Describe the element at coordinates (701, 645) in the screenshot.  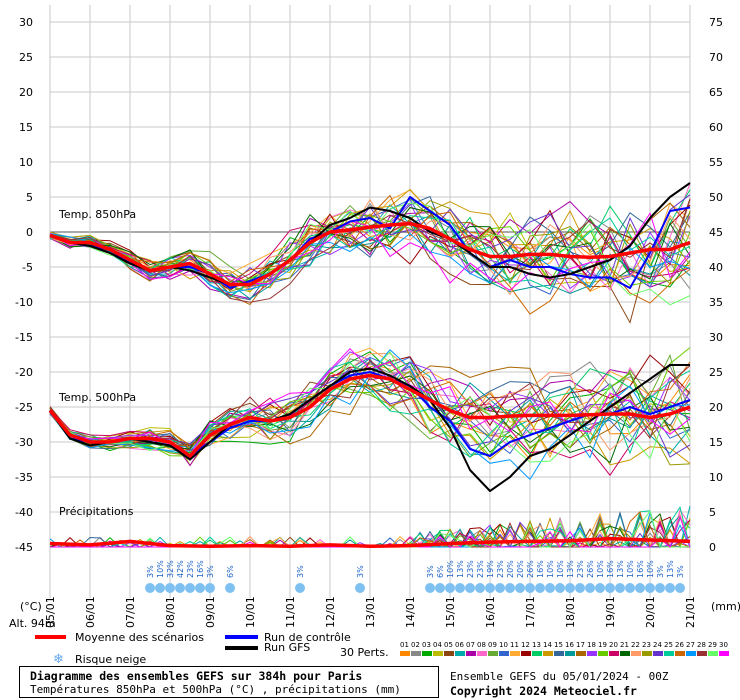
I see `perturbation-id: 28` at that location.